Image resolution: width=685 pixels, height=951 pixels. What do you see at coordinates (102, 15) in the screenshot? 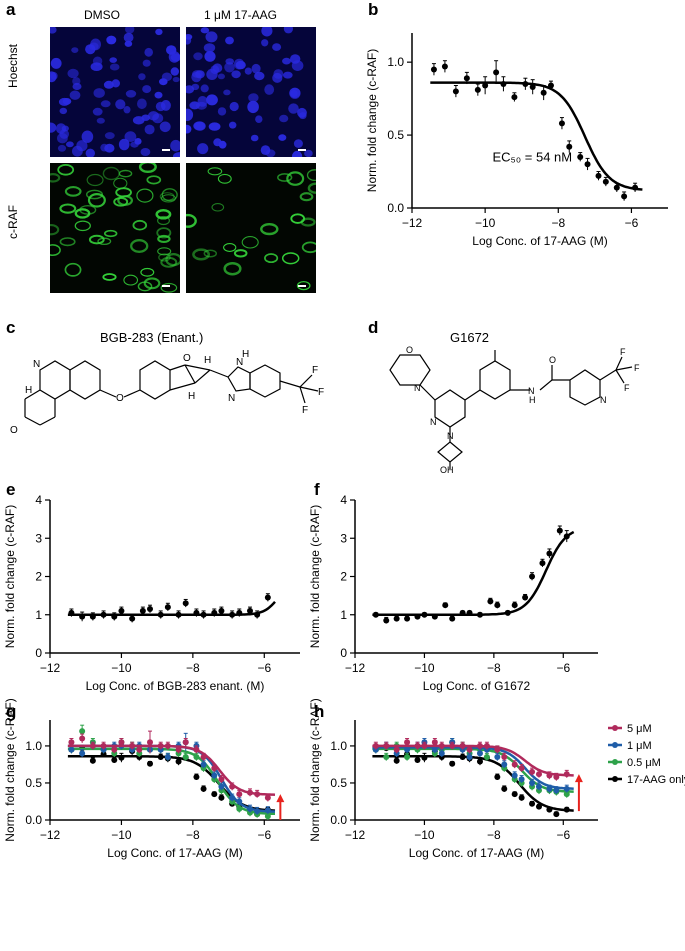
I see `col-label-dmso: DMSO` at bounding box center [102, 15].